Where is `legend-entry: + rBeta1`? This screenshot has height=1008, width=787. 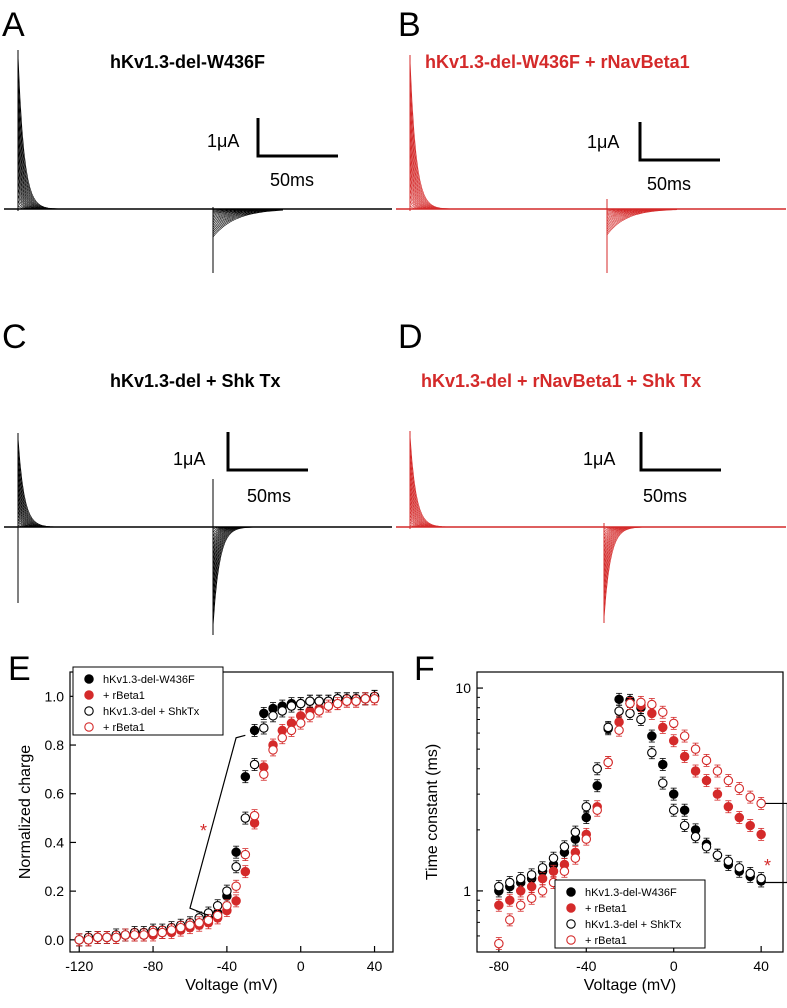
legend-entry: + rBeta1 is located at coordinates (124, 696).